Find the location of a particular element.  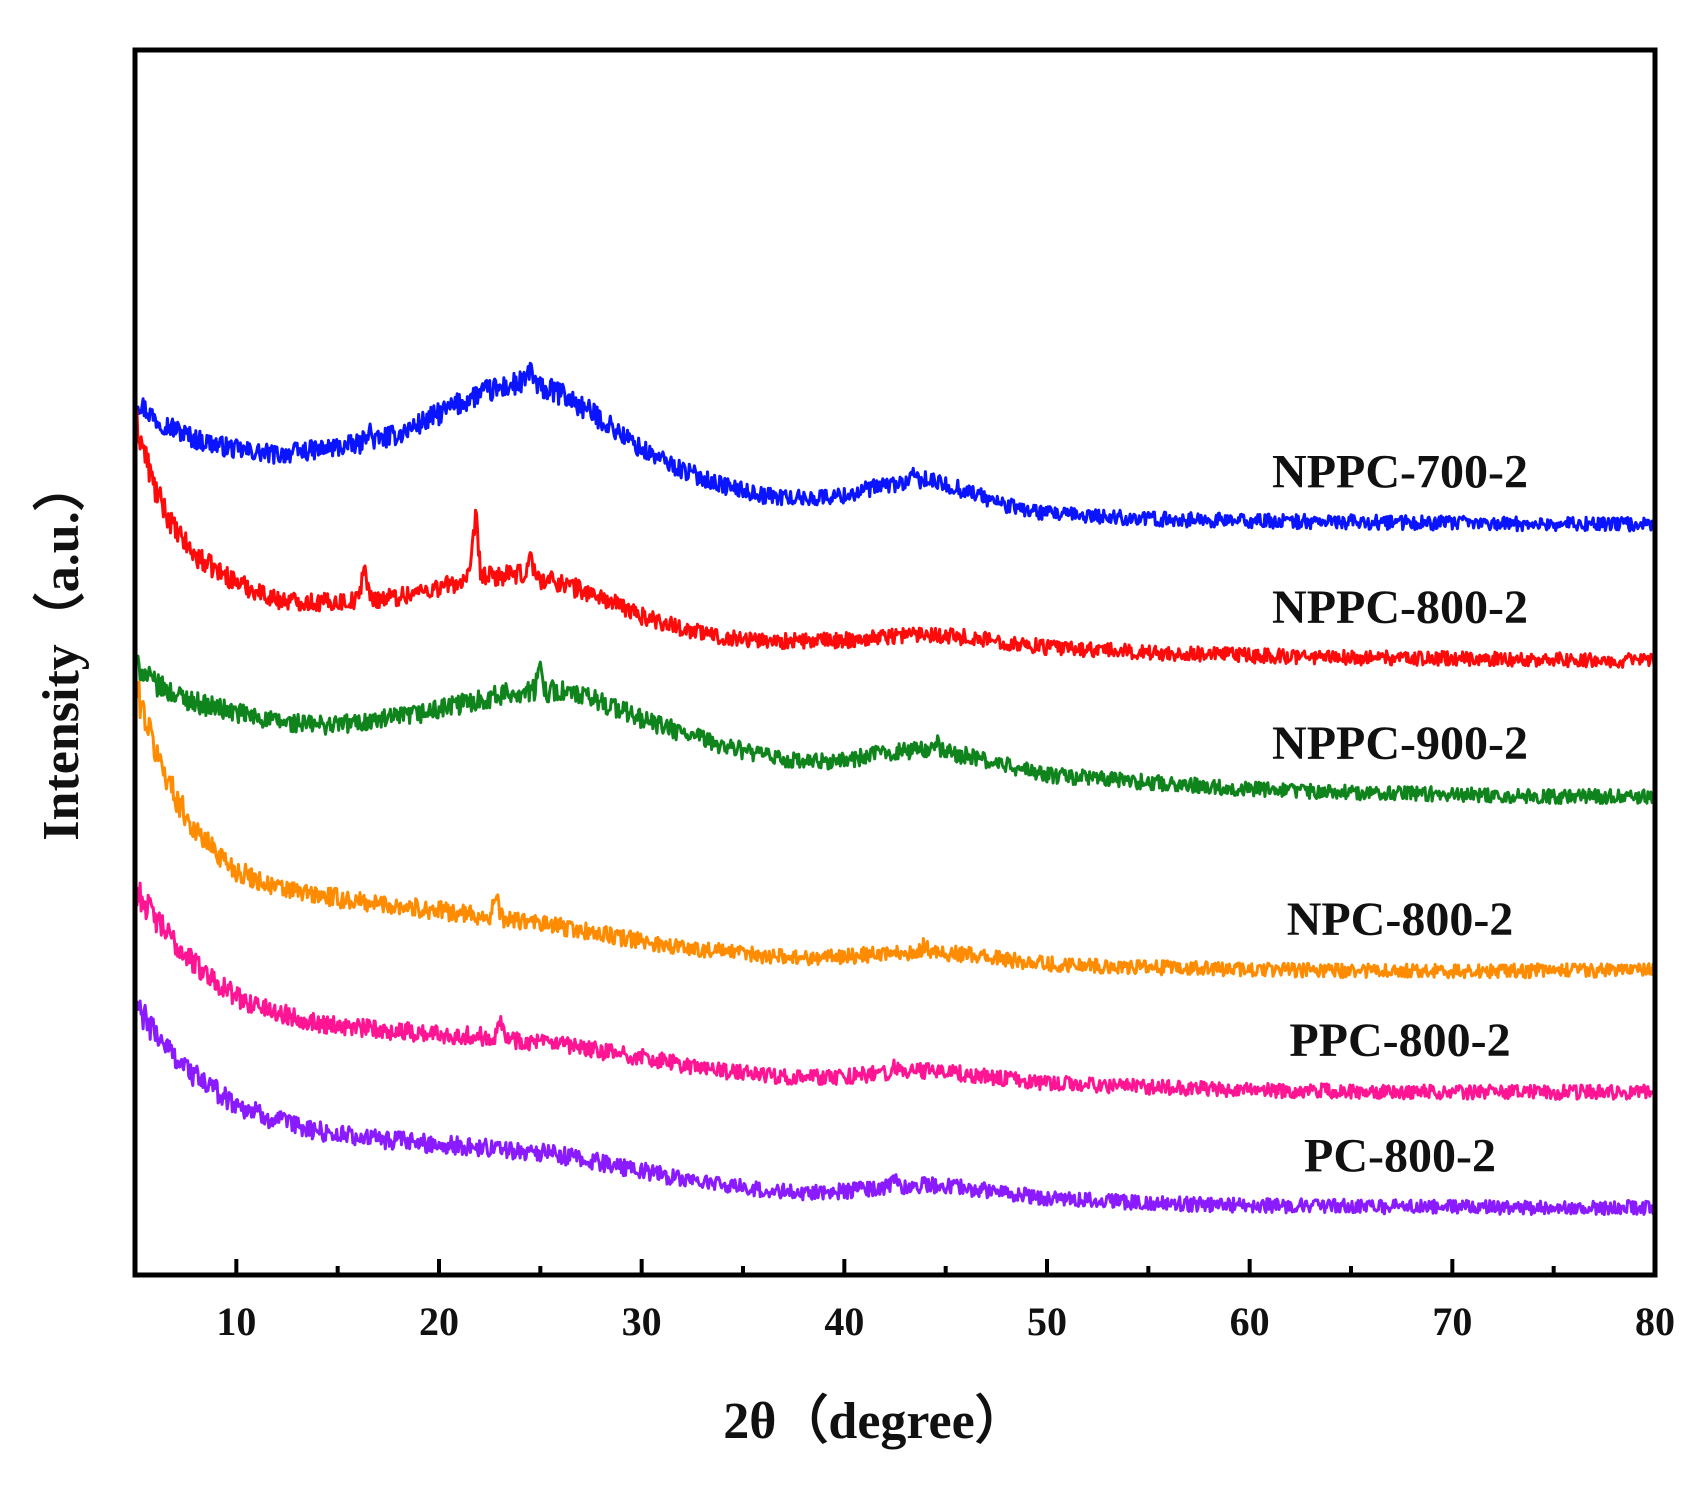

x-tick-label: 30 is located at coordinates (642, 1321).